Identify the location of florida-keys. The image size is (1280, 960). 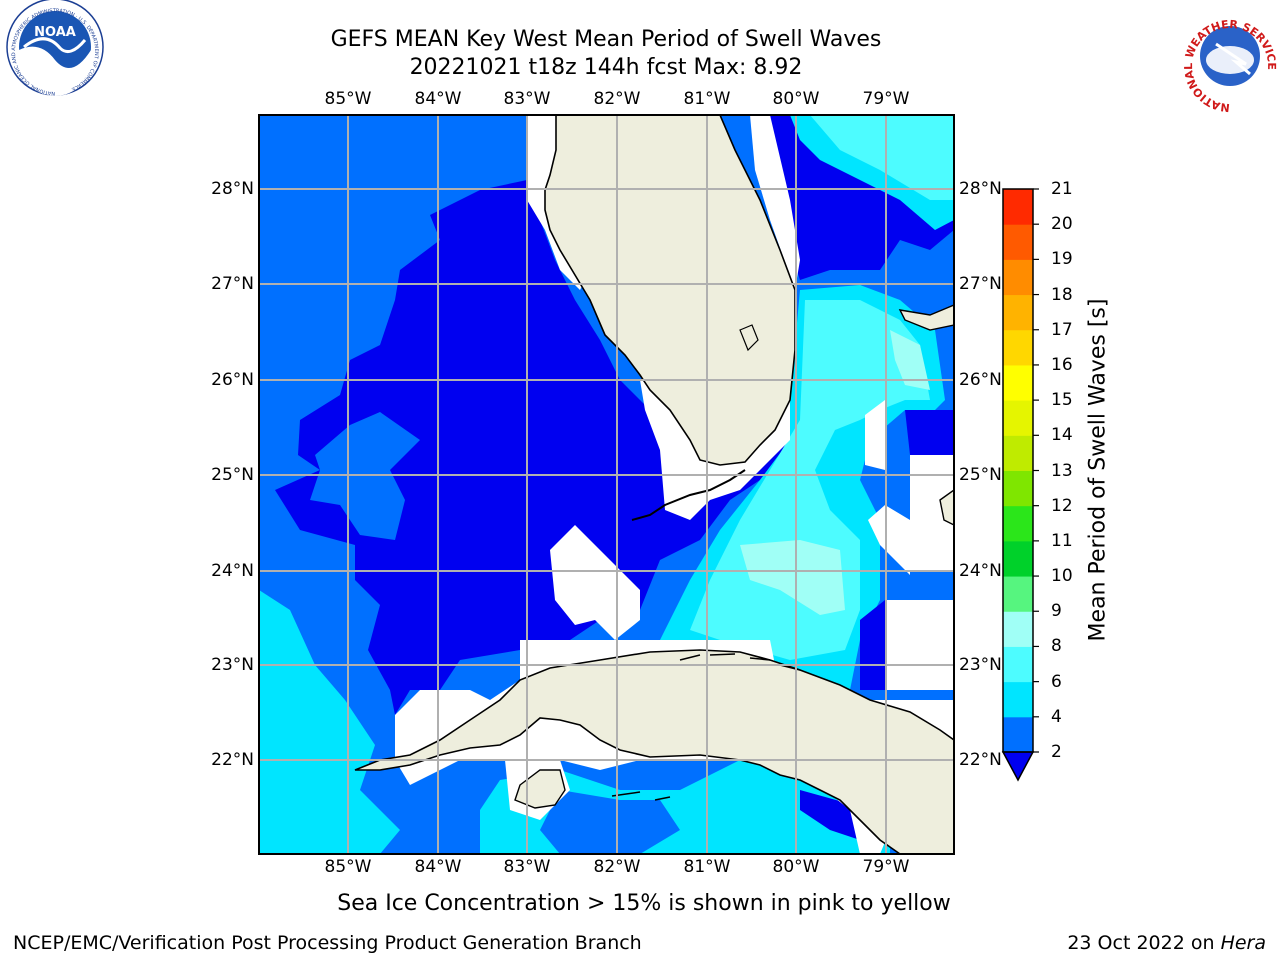
(688, 495).